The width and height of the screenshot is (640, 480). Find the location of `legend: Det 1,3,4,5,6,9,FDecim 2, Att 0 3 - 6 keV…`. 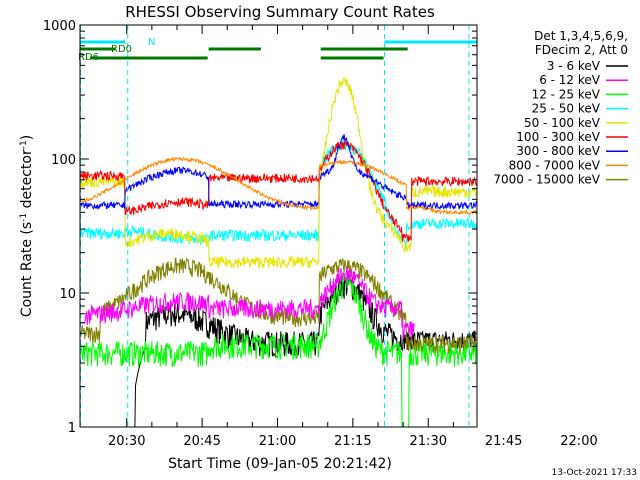

legend: Det 1,3,4,5,6,9,FDecim 2, Att 0 3 - 6 keV… is located at coordinates (560, 108).